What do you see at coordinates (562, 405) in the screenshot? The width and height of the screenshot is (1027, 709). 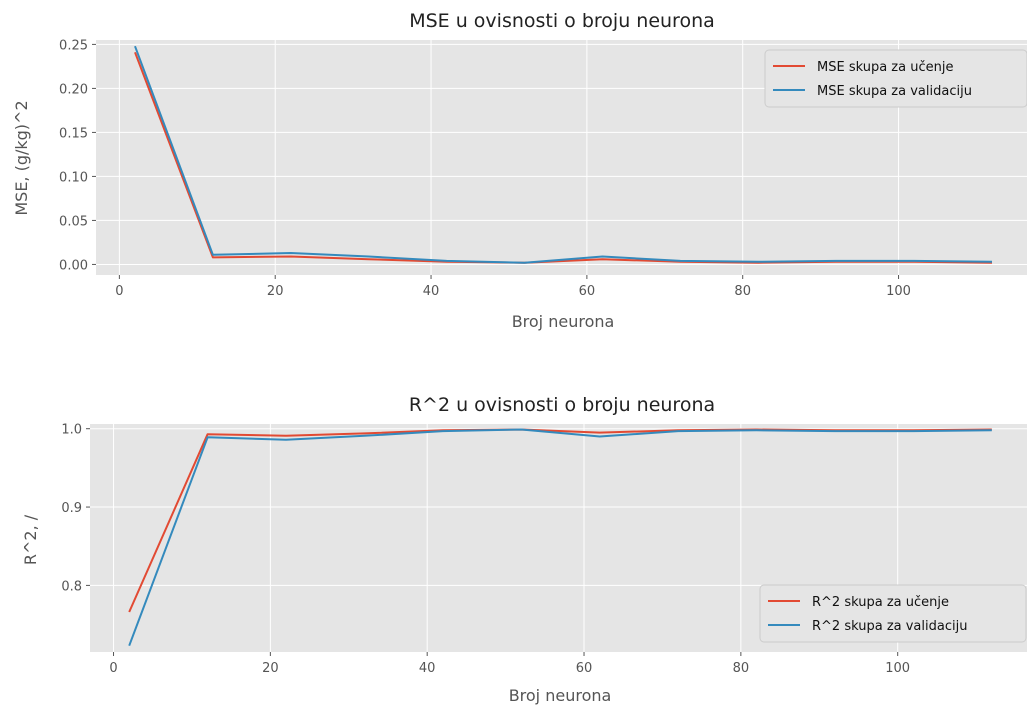 I see `chart-title: R^2 u ovisnosti o broju neurona` at bounding box center [562, 405].